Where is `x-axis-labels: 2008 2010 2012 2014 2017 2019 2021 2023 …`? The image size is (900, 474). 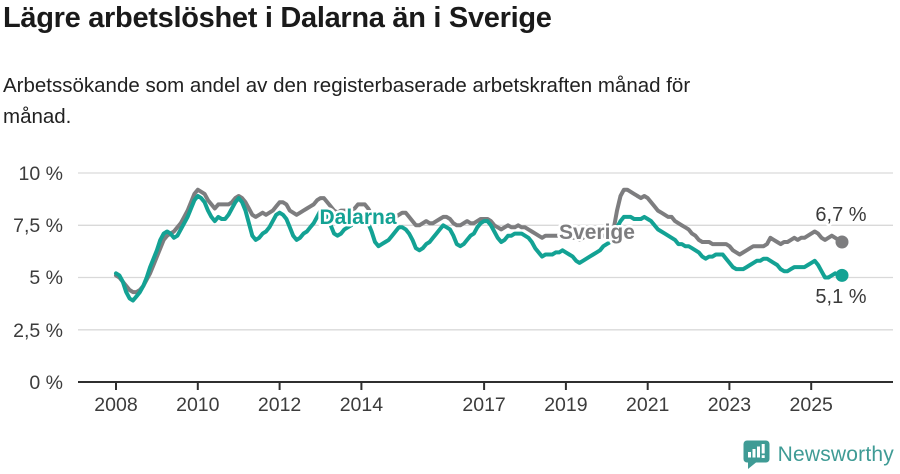 x-axis-labels: 2008 2010 2012 2014 2017 2019 2021 2023 … is located at coordinates (463, 405).